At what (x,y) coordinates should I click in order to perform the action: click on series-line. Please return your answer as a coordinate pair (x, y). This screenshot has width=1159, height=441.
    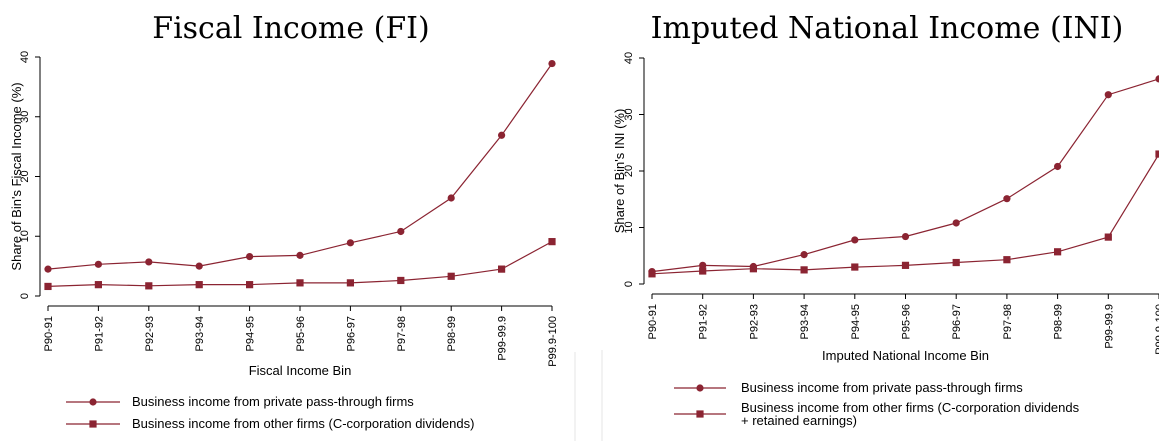
    Looking at the image, I should click on (905, 214).